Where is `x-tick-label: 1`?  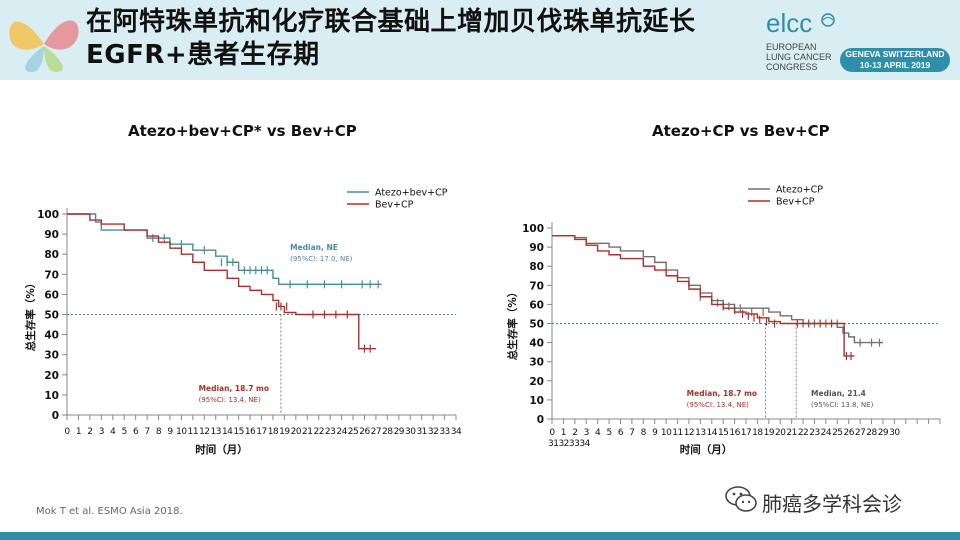 x-tick-label: 1 is located at coordinates (563, 433).